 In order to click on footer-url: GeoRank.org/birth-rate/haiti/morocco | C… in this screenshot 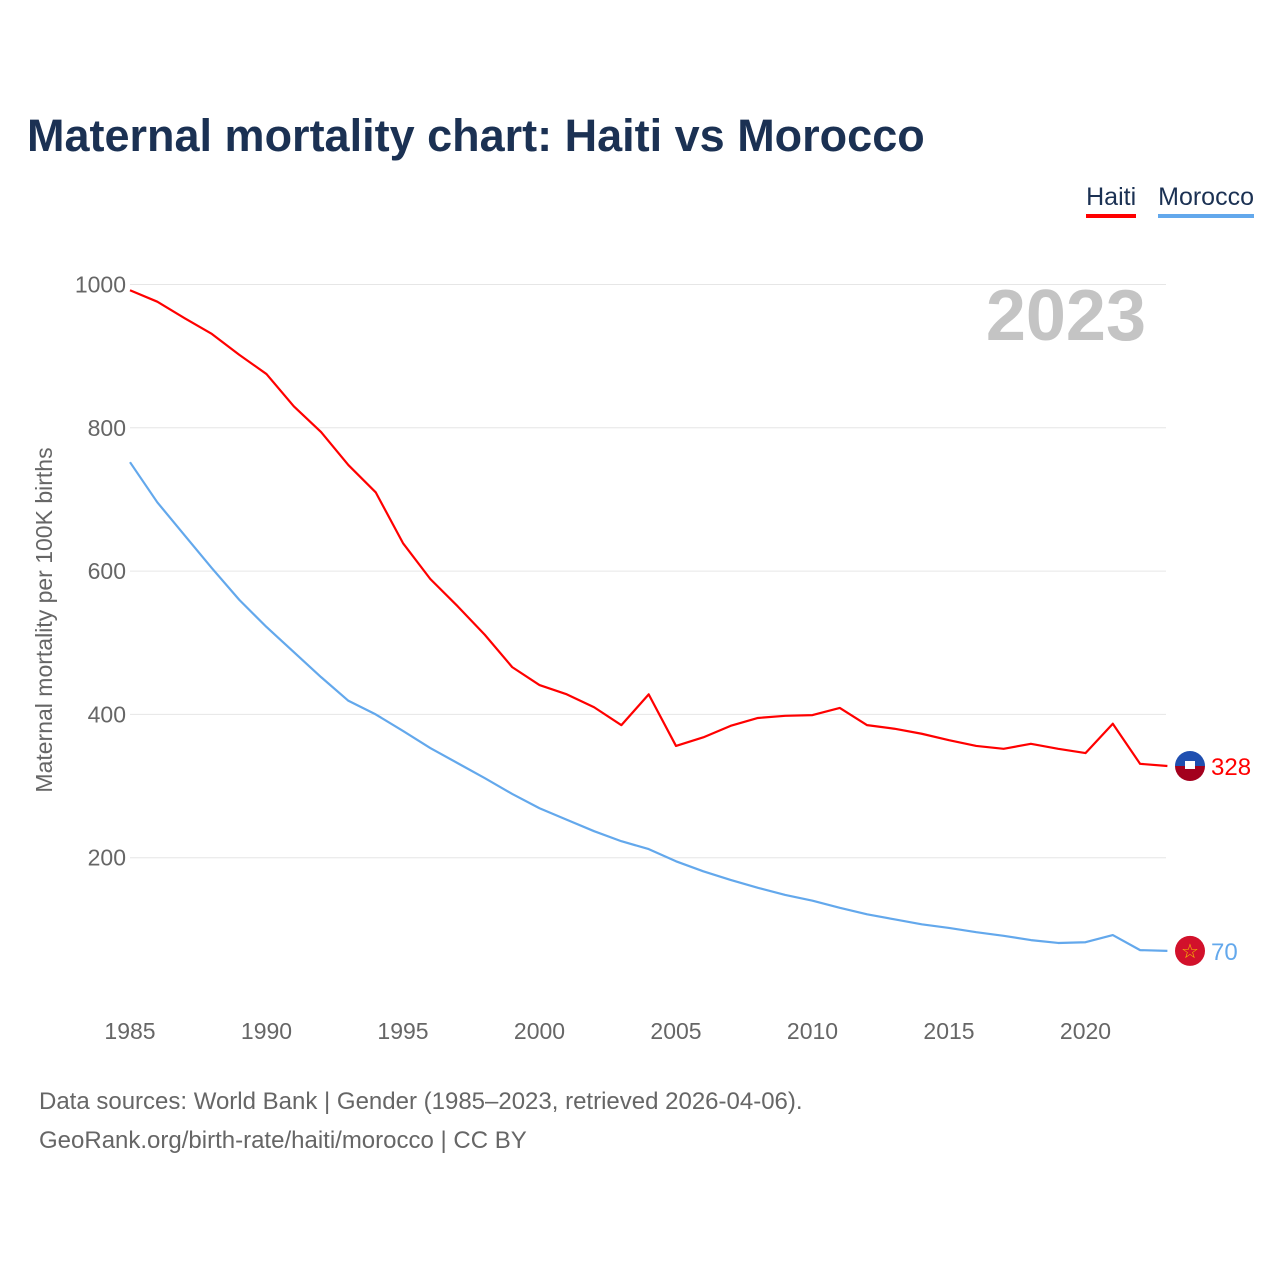, I will do `click(283, 1140)`.